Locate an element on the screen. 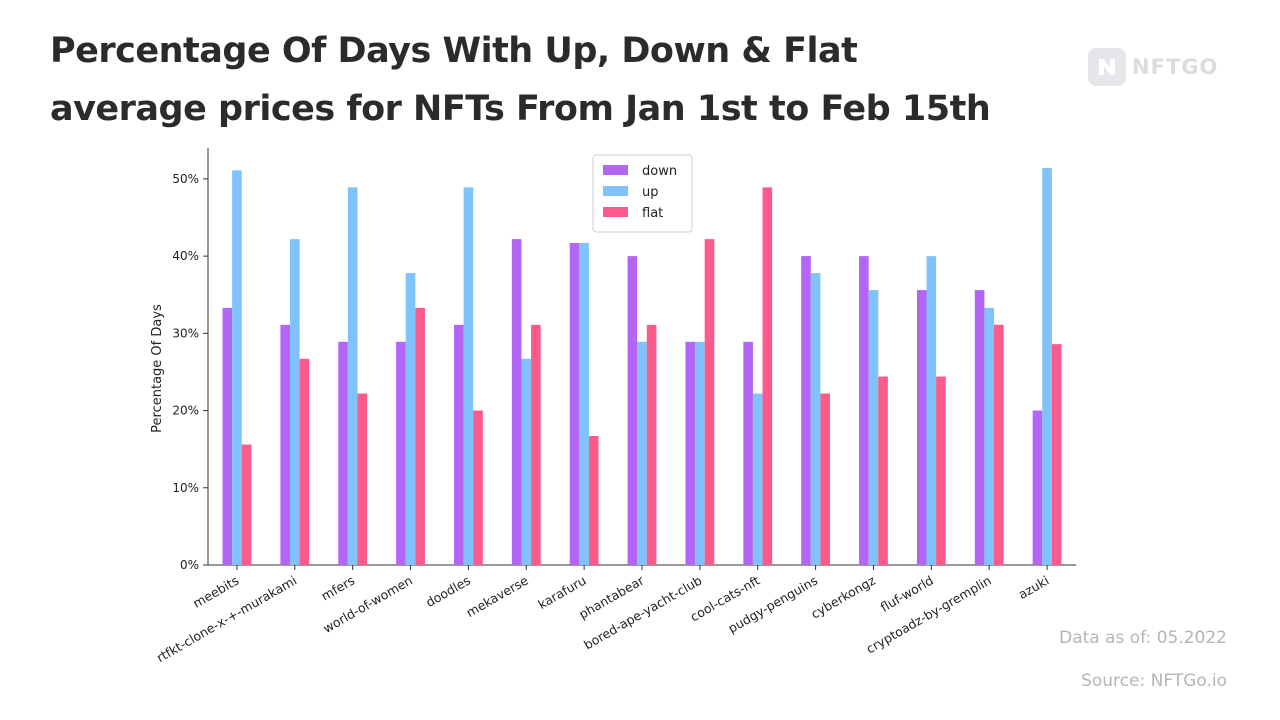 This screenshot has width=1280, height=720. bar-flat-fluf-world is located at coordinates (941, 470).